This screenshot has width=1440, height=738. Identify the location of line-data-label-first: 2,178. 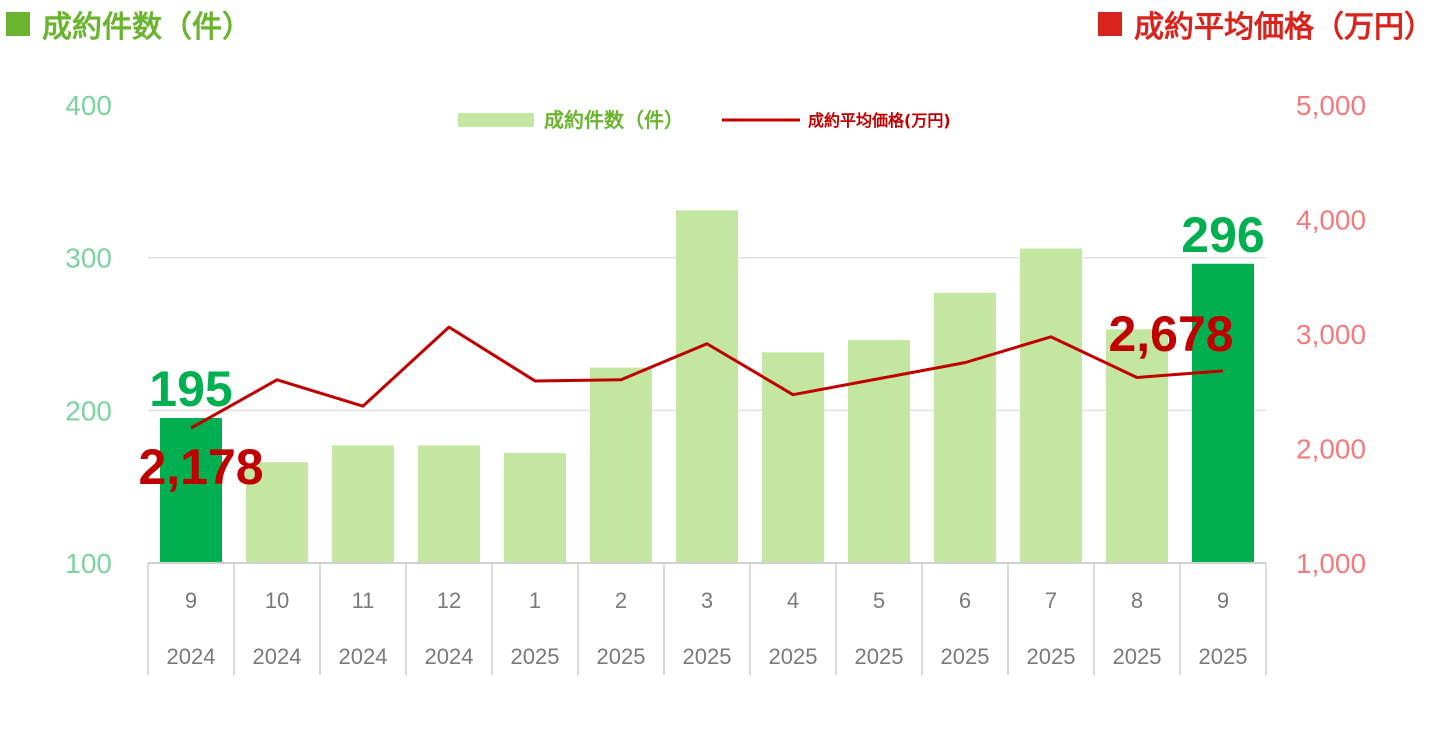
(200, 467).